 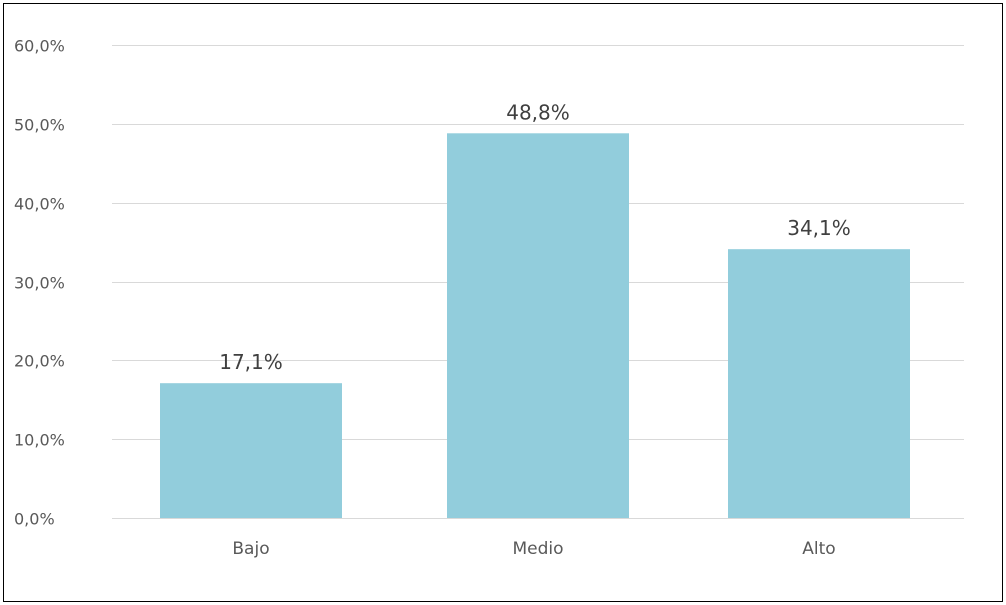 I want to click on data-label: 48,8%, so click(x=538, y=112).